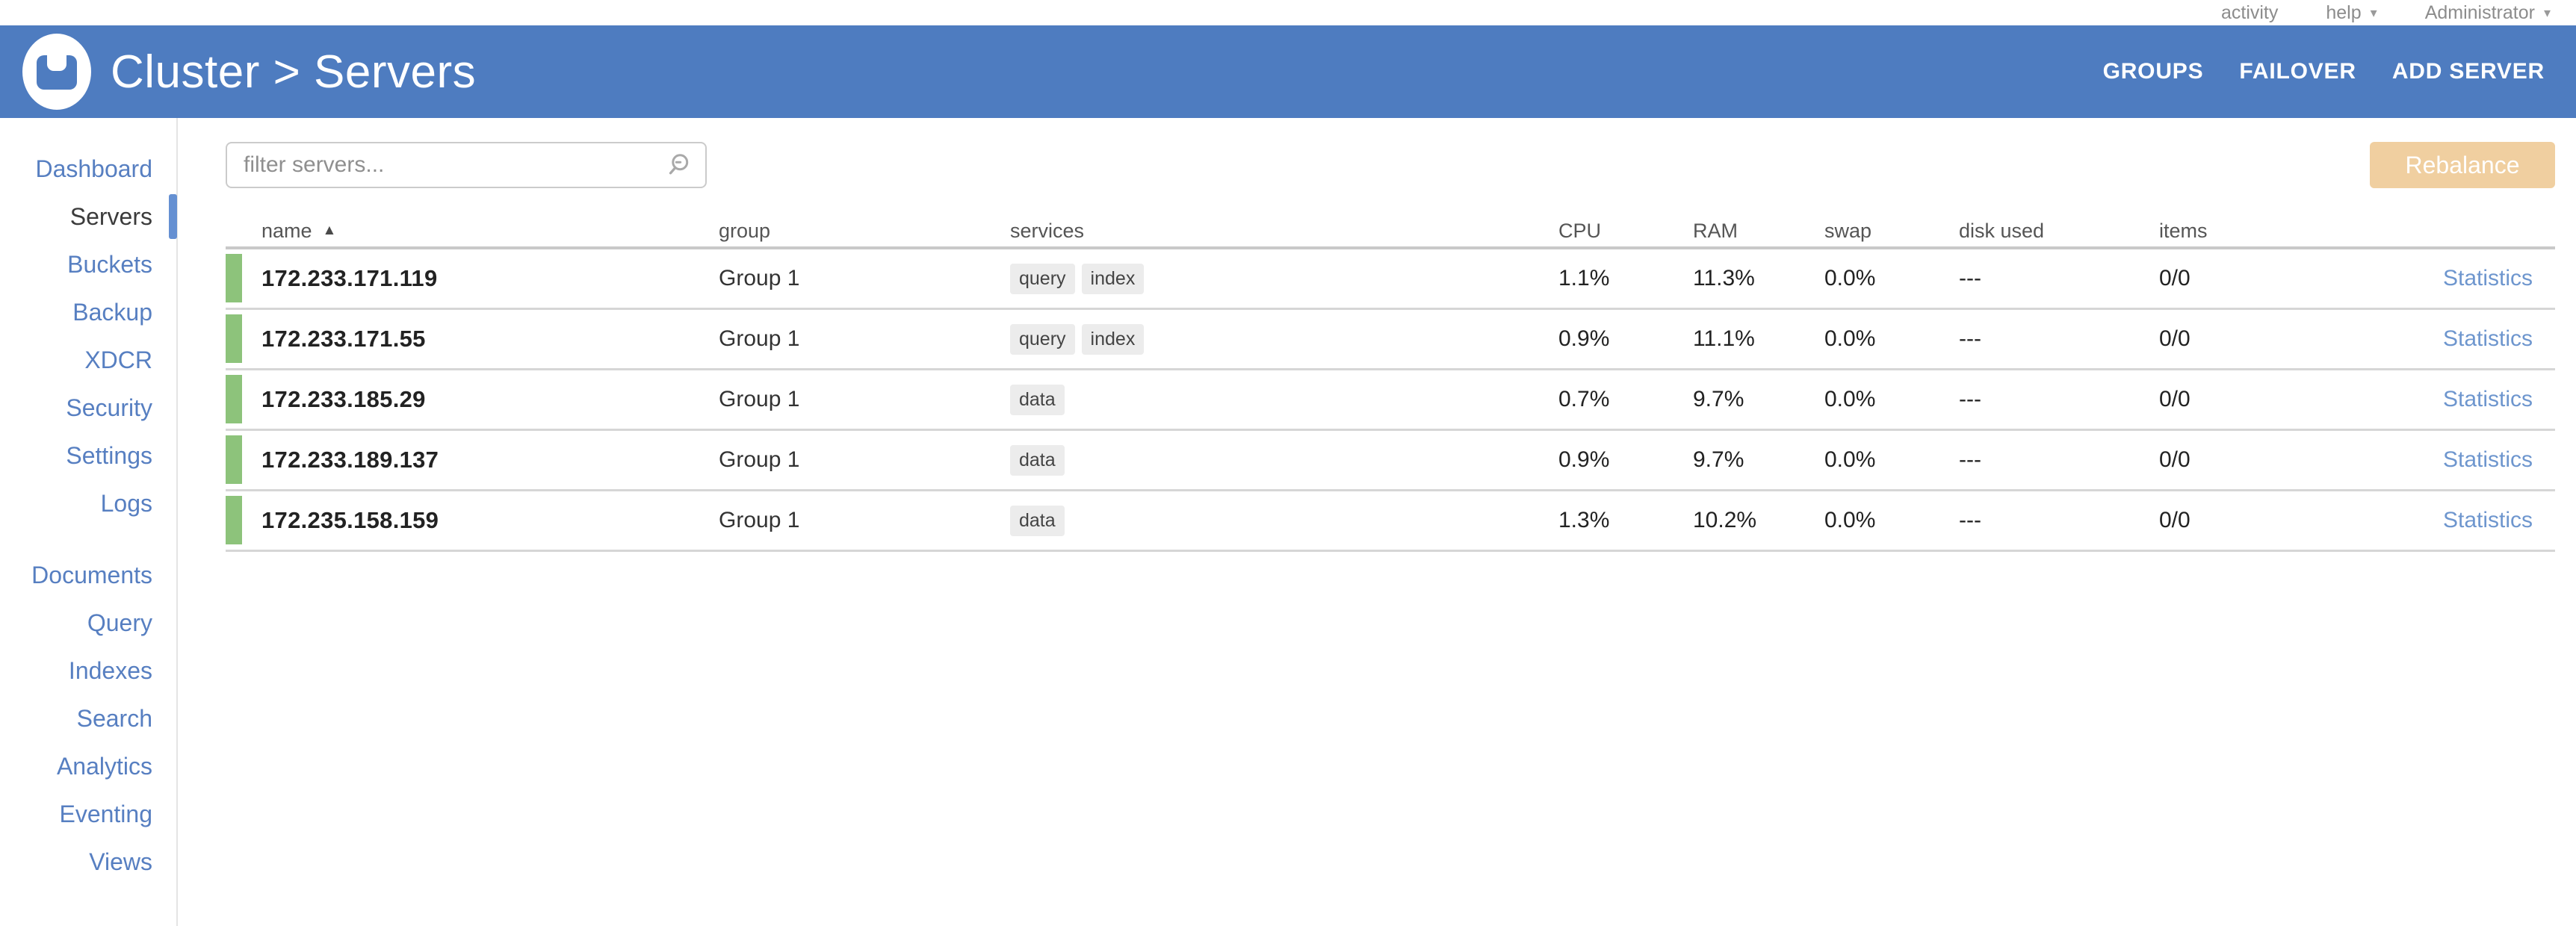  Describe the element at coordinates (2479, 12) in the screenshot. I see `user-label: Administrator` at that location.